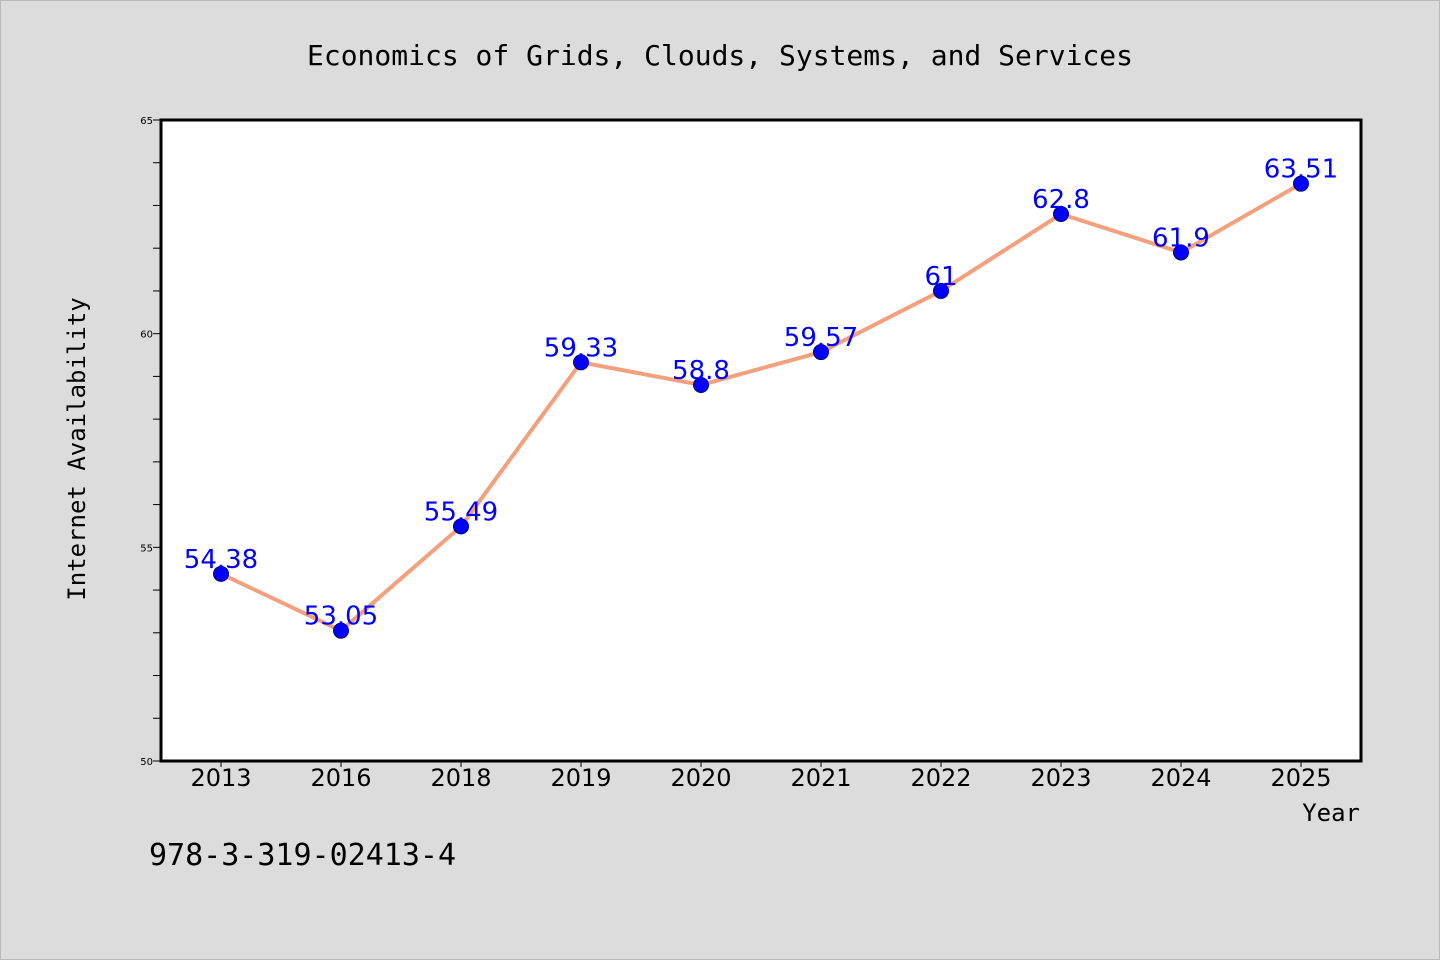  Describe the element at coordinates (150, 442) in the screenshot. I see `y-axis: 50 55 60 65` at that location.